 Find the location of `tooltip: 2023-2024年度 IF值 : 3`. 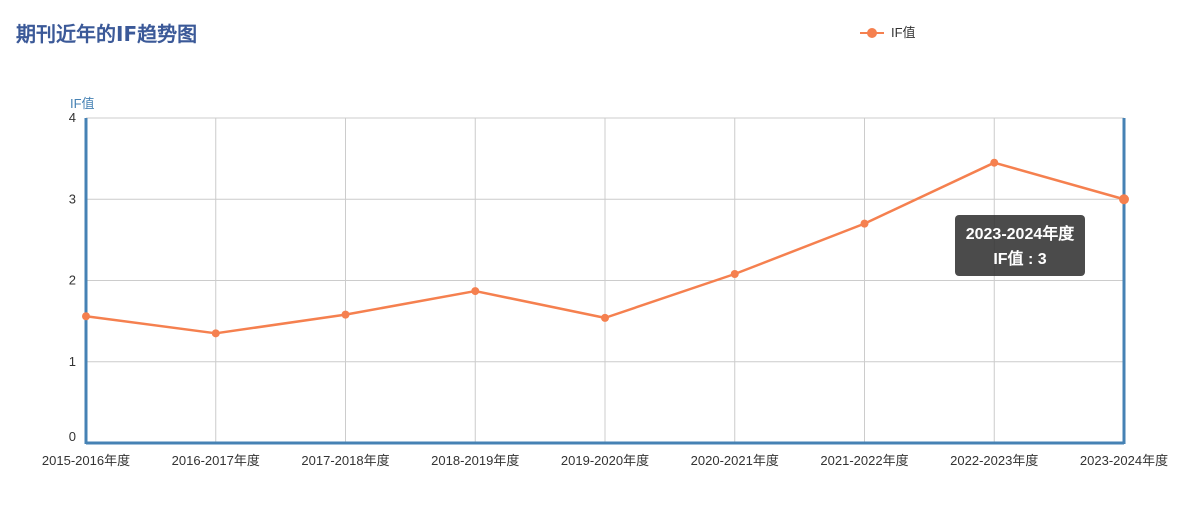

tooltip: 2023-2024年度 IF值 : 3 is located at coordinates (1020, 245).